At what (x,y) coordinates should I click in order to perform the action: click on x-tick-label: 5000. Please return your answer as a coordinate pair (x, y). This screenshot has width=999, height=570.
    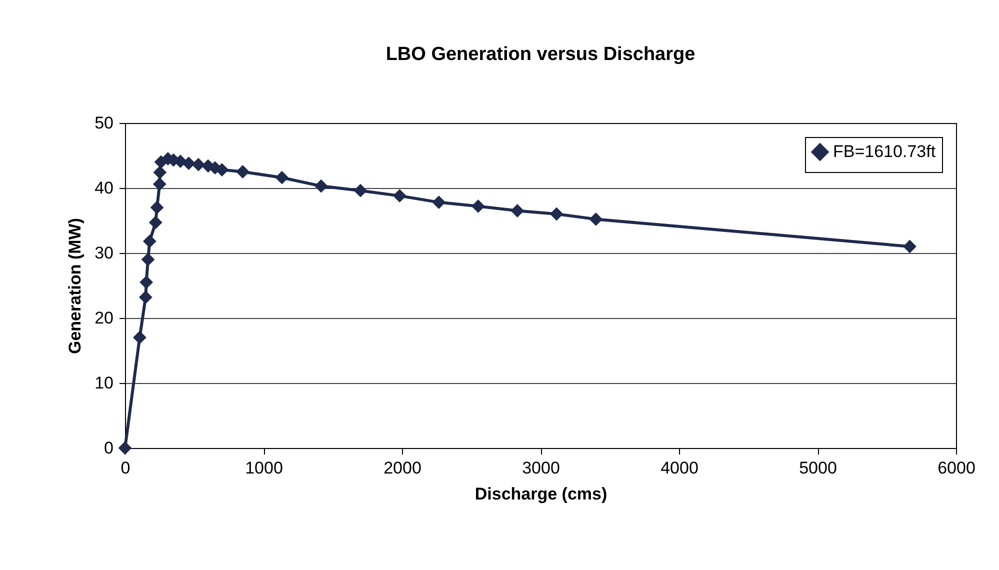
    Looking at the image, I should click on (818, 468).